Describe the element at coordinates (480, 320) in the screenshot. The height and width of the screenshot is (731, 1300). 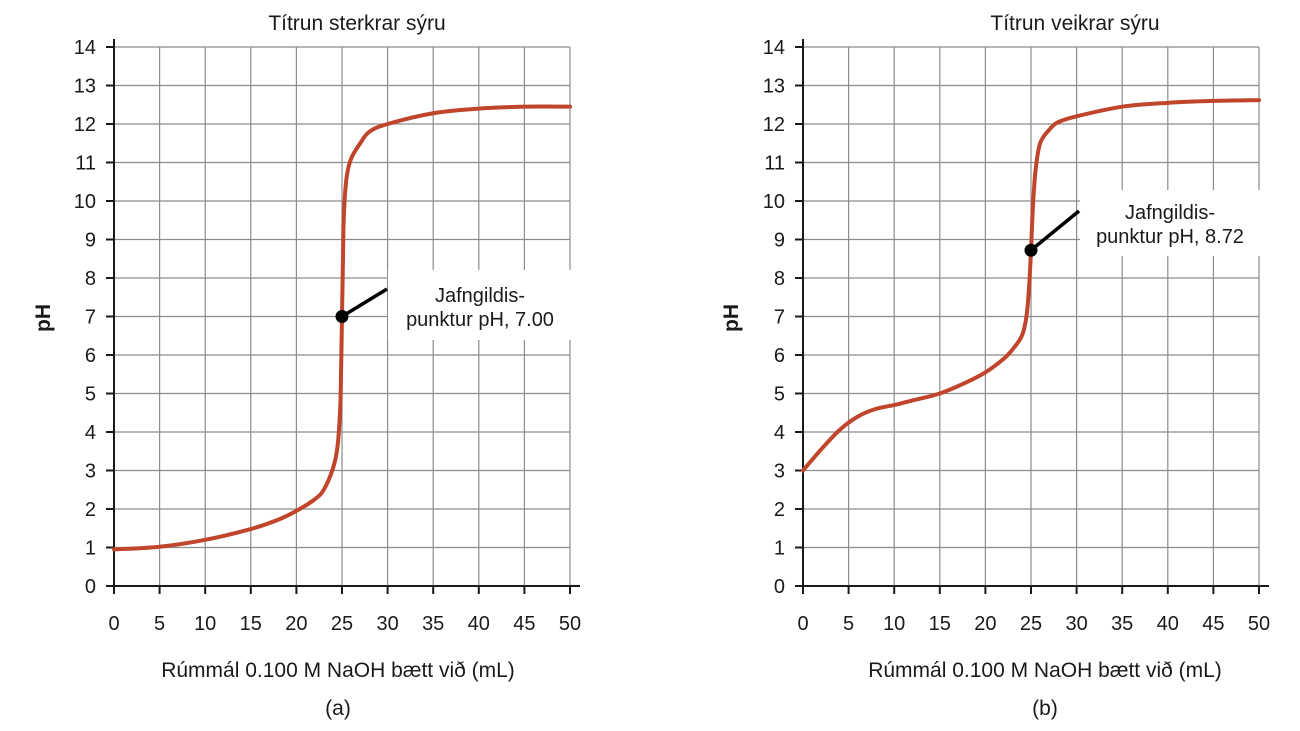
I see `annotation-text-line2: punktur pH, 7.00` at that location.